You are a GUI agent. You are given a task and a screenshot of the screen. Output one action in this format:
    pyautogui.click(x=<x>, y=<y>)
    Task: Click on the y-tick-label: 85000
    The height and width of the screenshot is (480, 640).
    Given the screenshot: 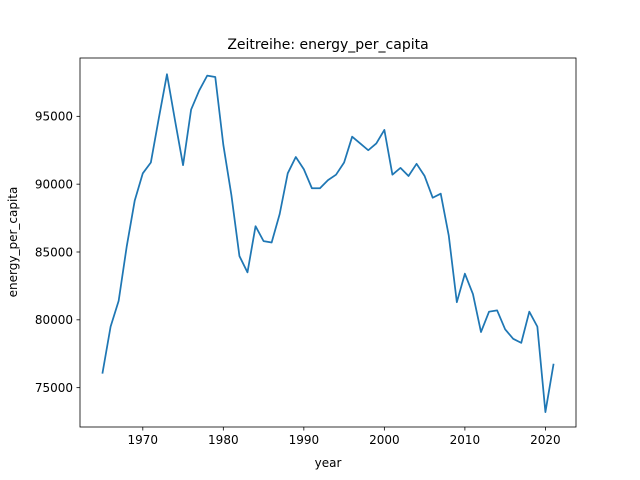 What is the action you would take?
    pyautogui.click(x=54, y=252)
    